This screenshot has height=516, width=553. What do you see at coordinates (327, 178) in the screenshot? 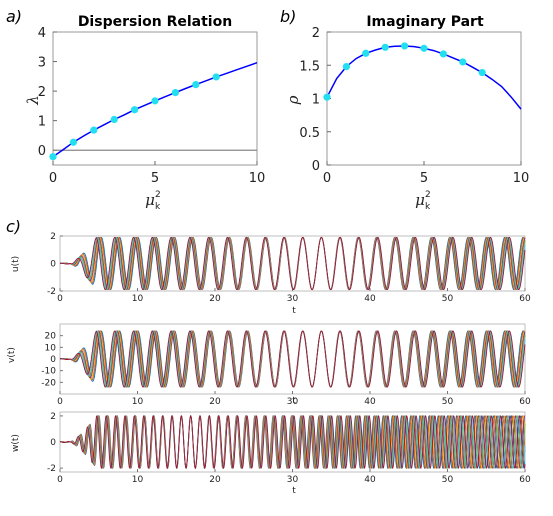
I see `panel-b-xtick-label: 0` at bounding box center [327, 178].